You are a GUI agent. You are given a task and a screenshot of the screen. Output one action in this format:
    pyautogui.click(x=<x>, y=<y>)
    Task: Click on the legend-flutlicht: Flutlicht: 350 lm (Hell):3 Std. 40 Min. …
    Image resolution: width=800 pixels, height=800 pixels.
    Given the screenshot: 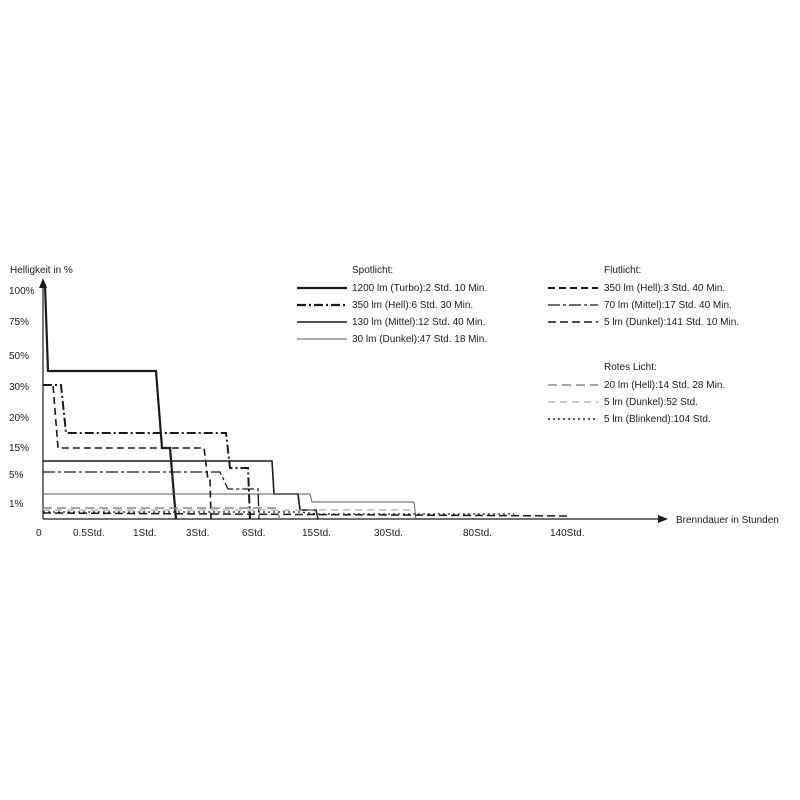 What is the action you would take?
    pyautogui.click(x=643, y=296)
    